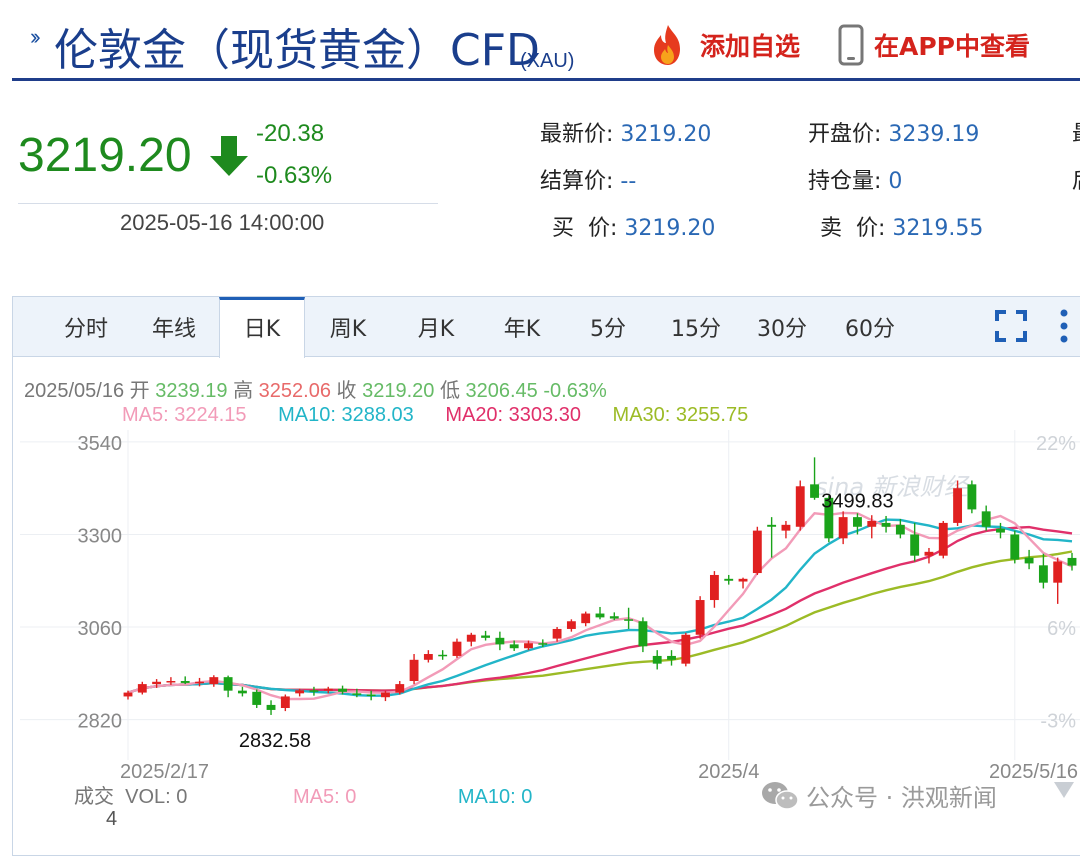 This screenshot has width=1080, height=856. Describe the element at coordinates (1064, 326) in the screenshot. I see `more-options-icon` at that location.